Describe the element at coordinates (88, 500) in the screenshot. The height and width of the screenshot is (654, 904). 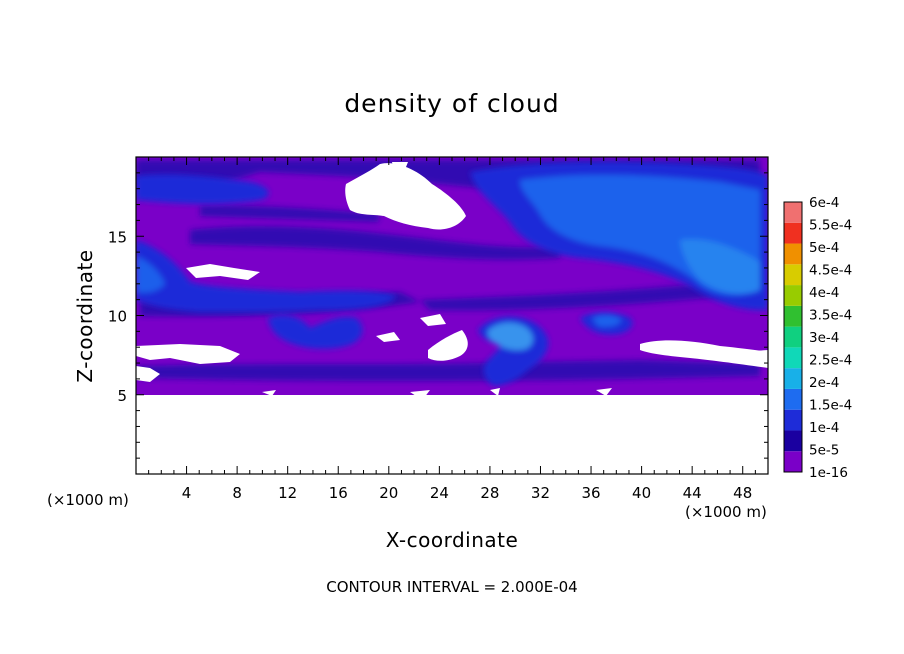
I see `y-unit-label: (×1000 m)` at that location.